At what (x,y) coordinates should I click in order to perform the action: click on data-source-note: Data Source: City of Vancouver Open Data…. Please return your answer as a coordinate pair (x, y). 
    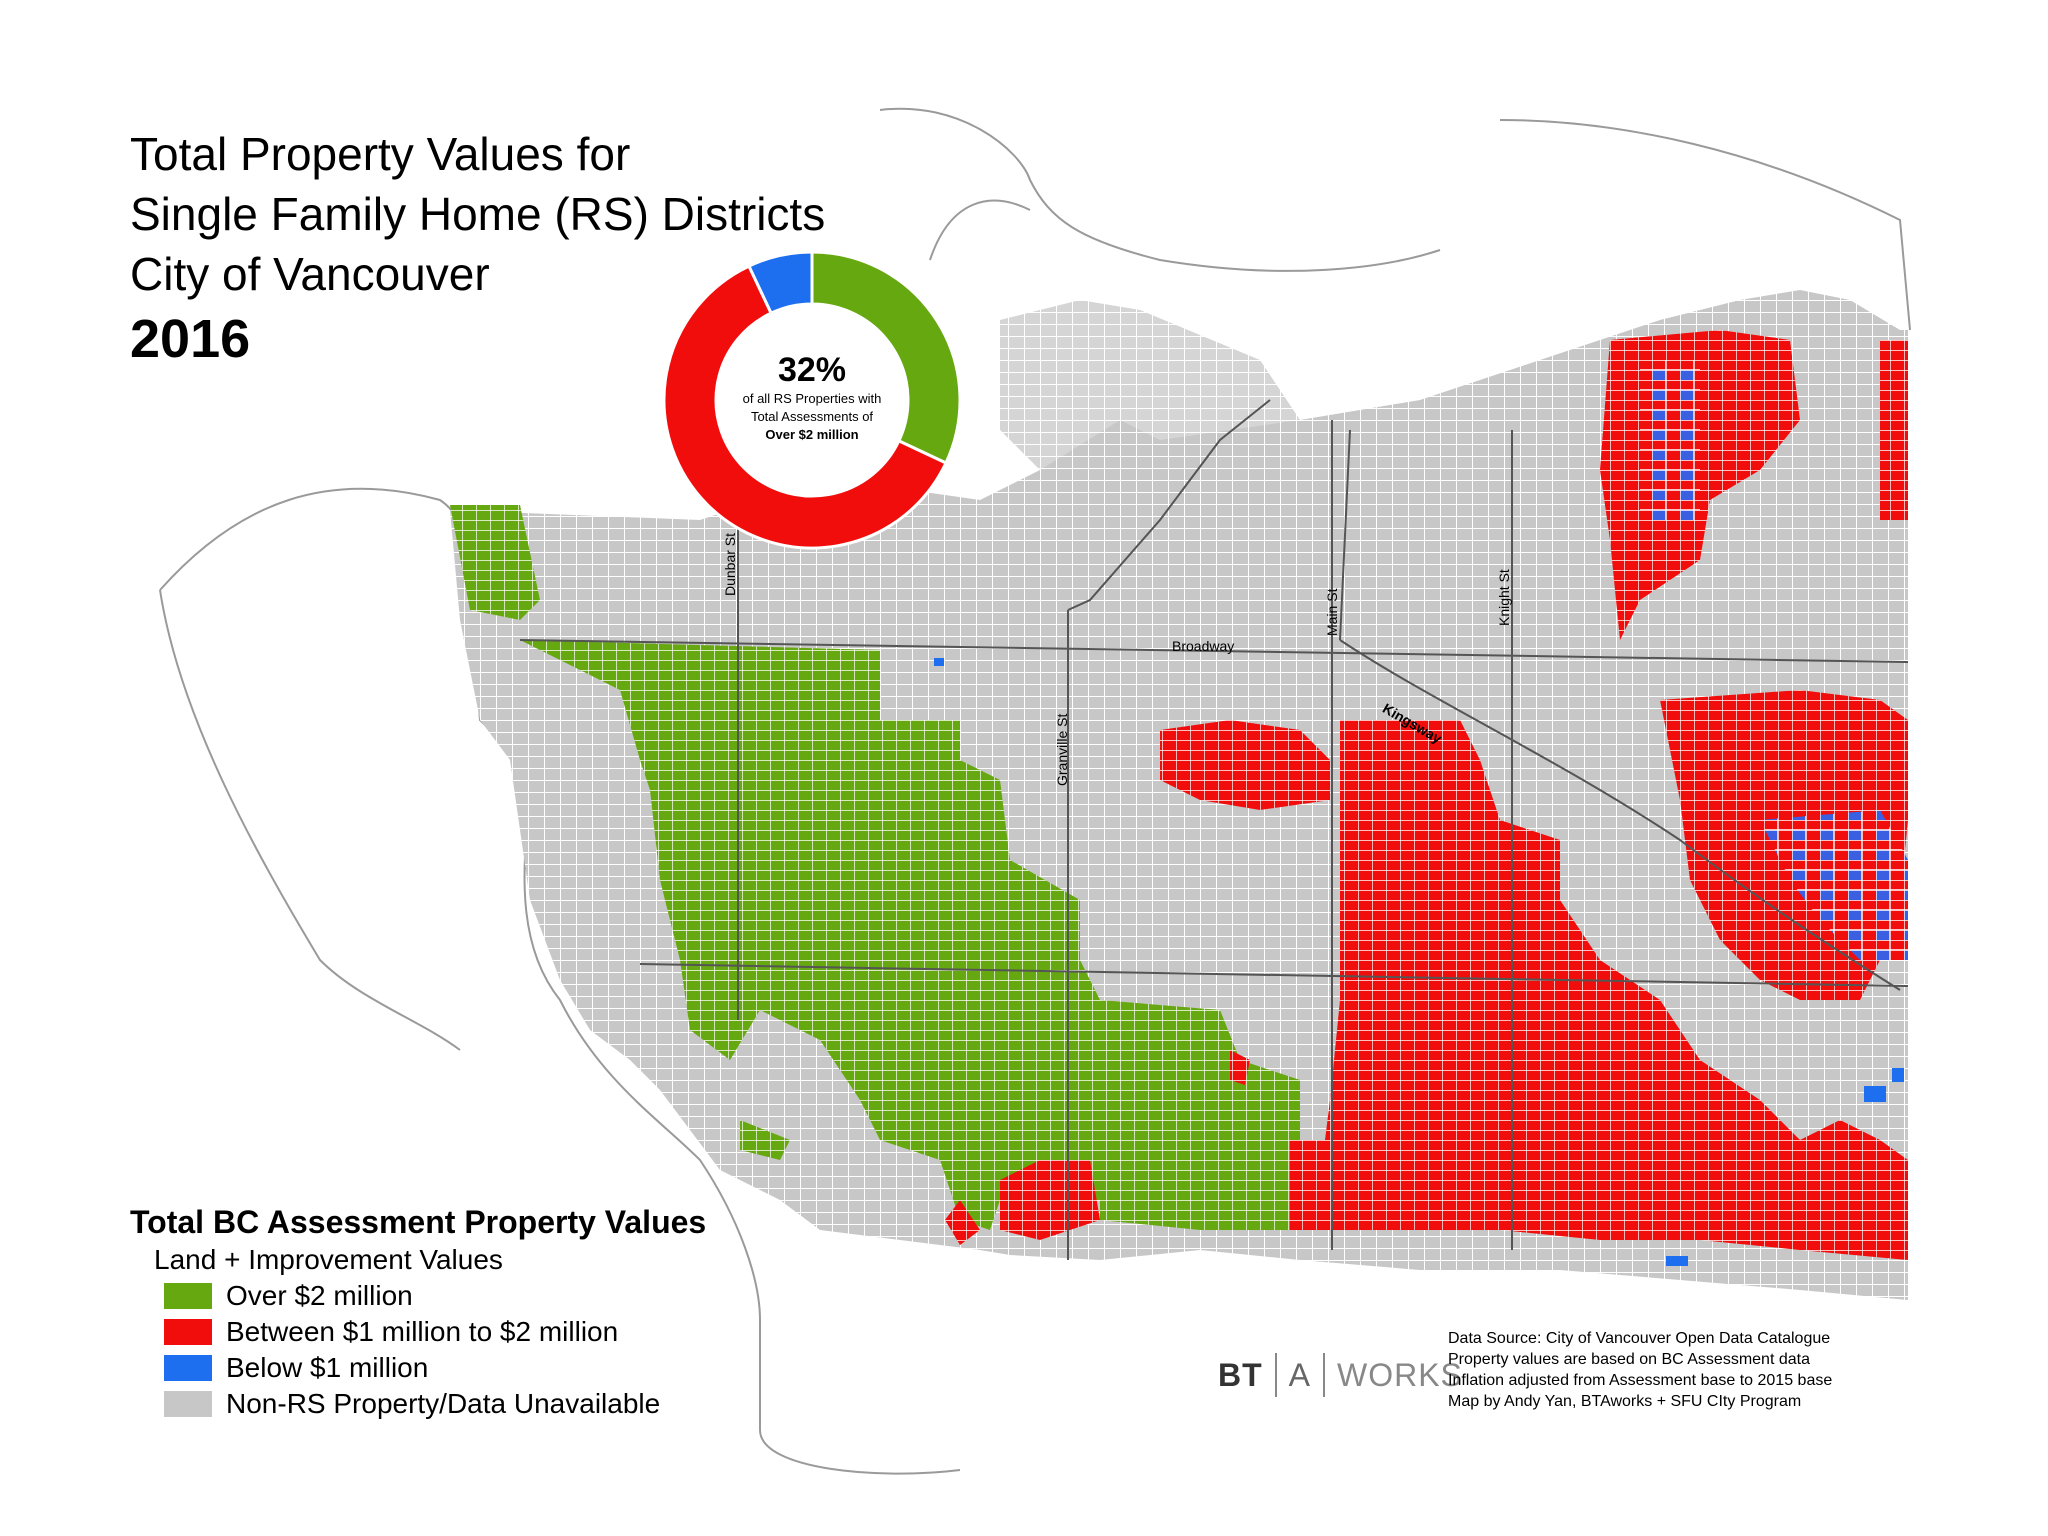
    Looking at the image, I should click on (1640, 1370).